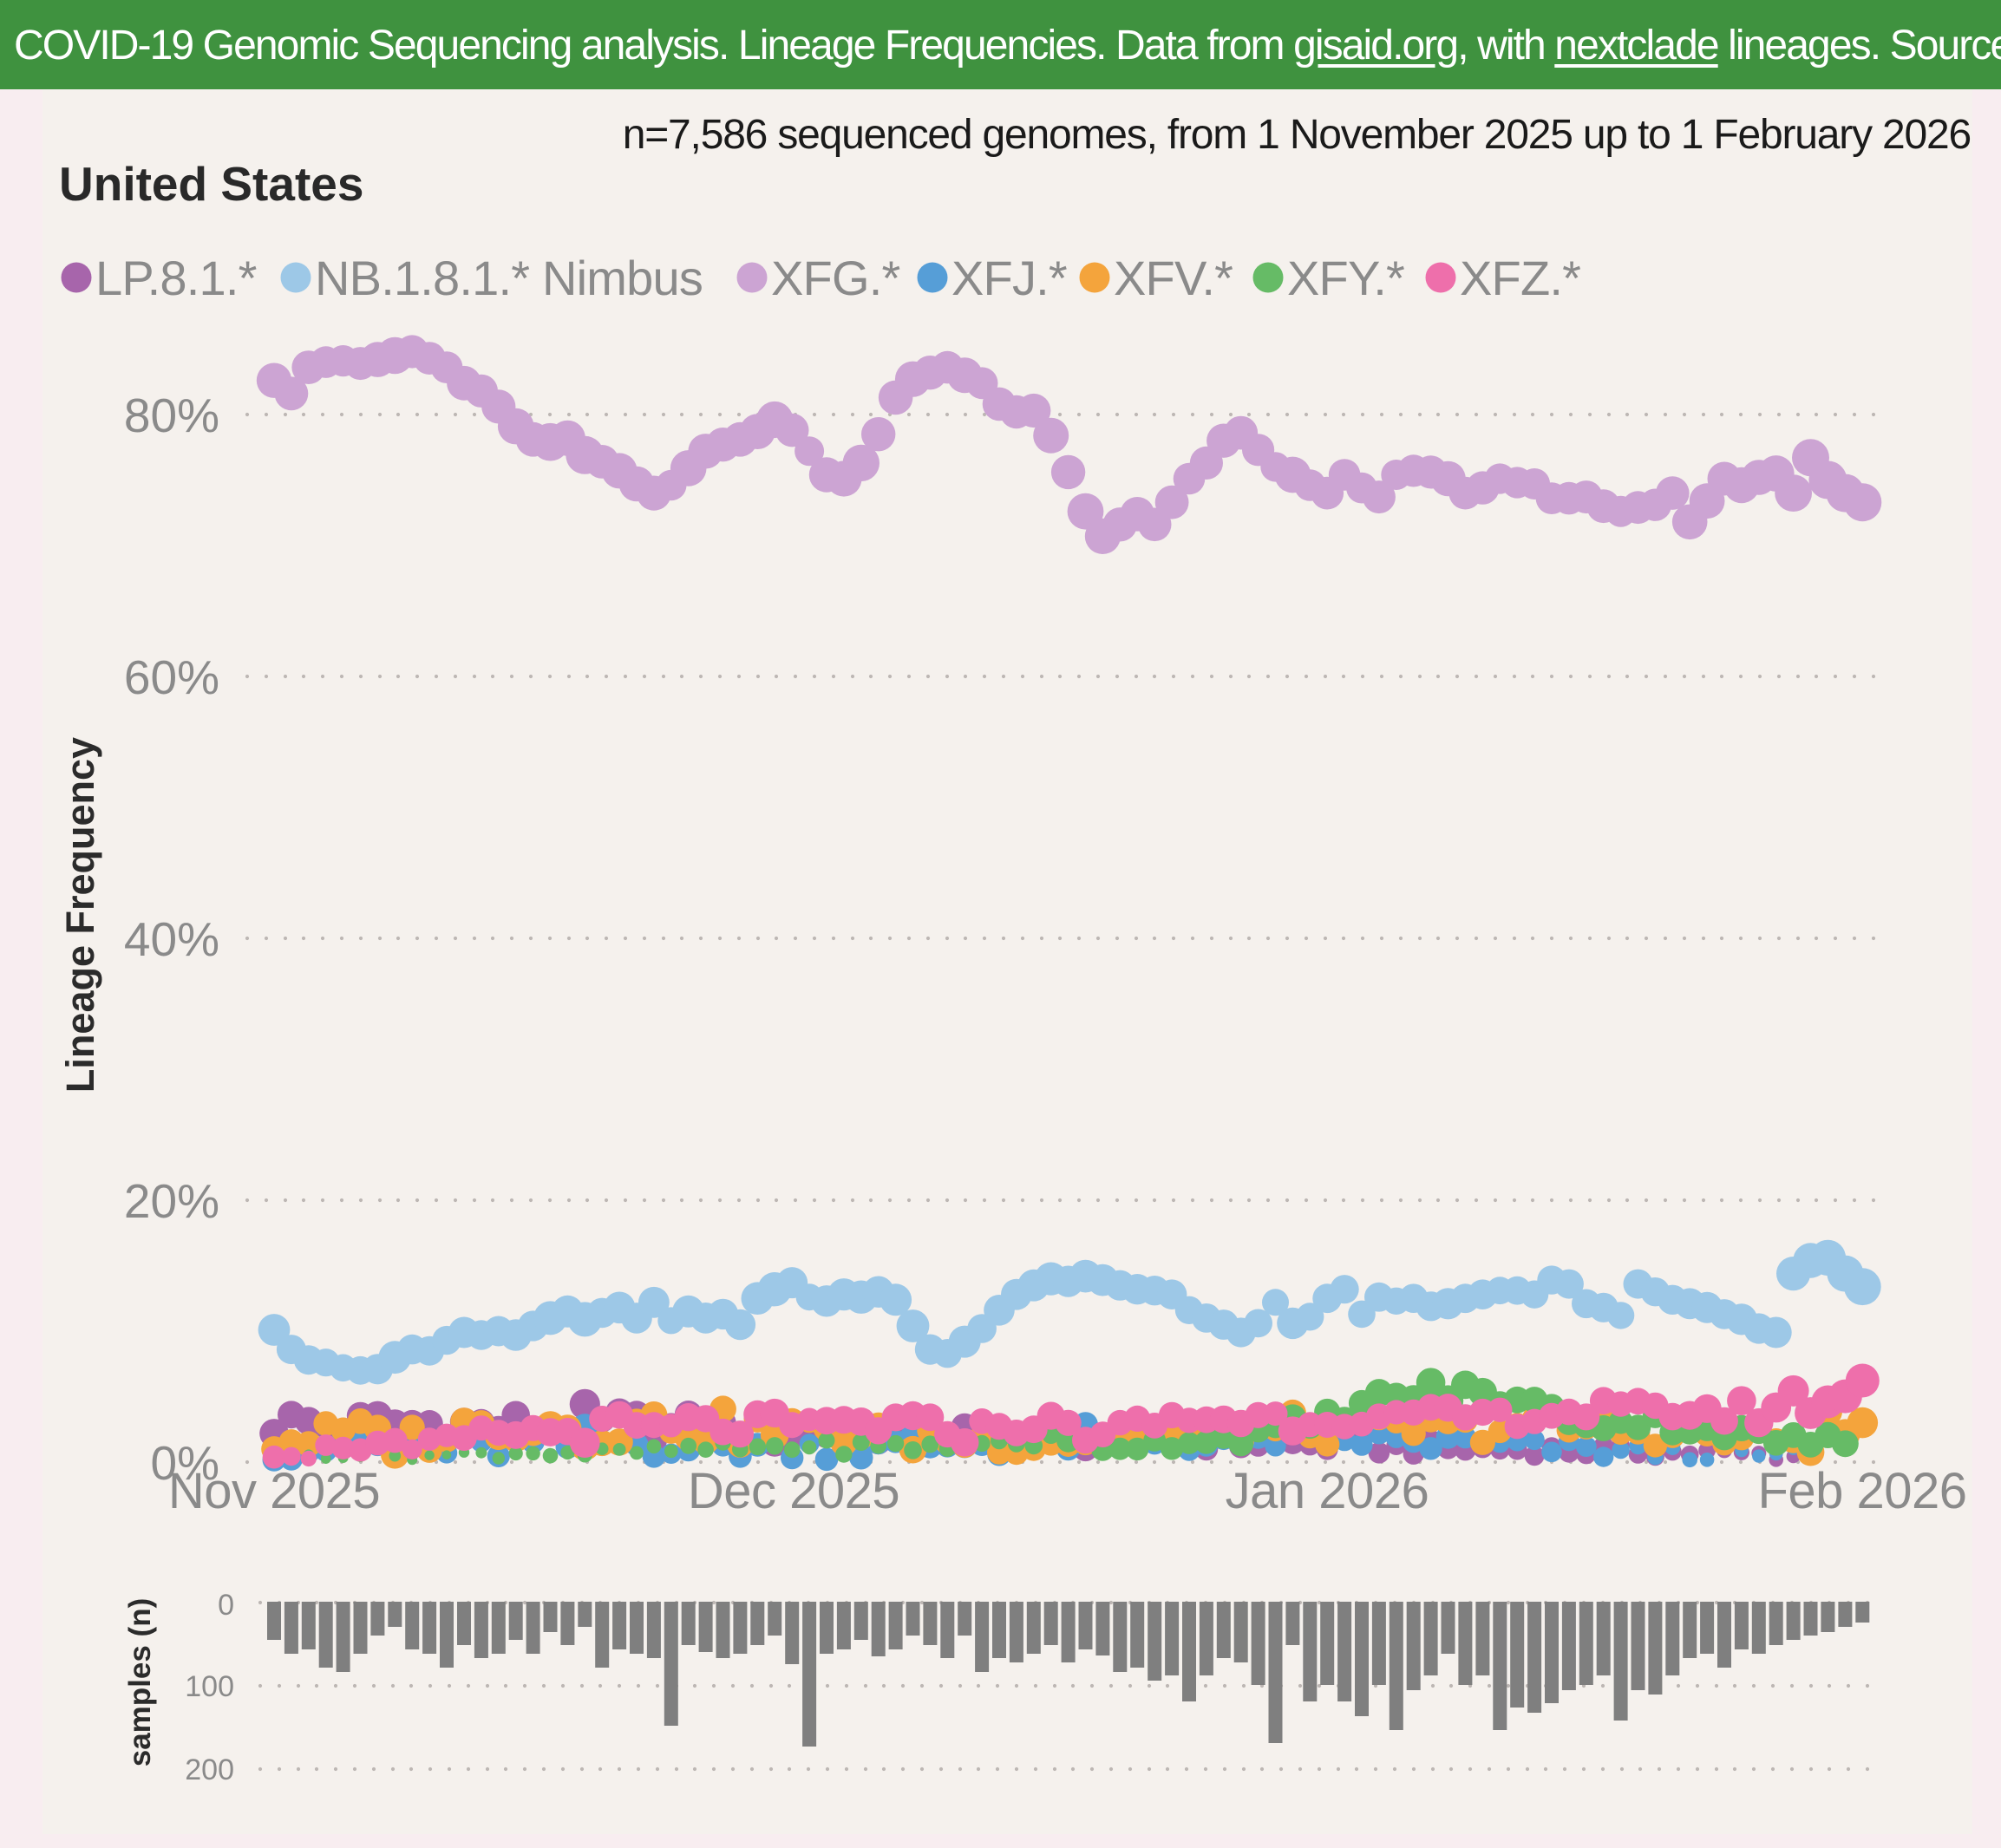 The width and height of the screenshot is (2001, 1848). I want to click on svg-text: Dec 2025, so click(793, 1491).